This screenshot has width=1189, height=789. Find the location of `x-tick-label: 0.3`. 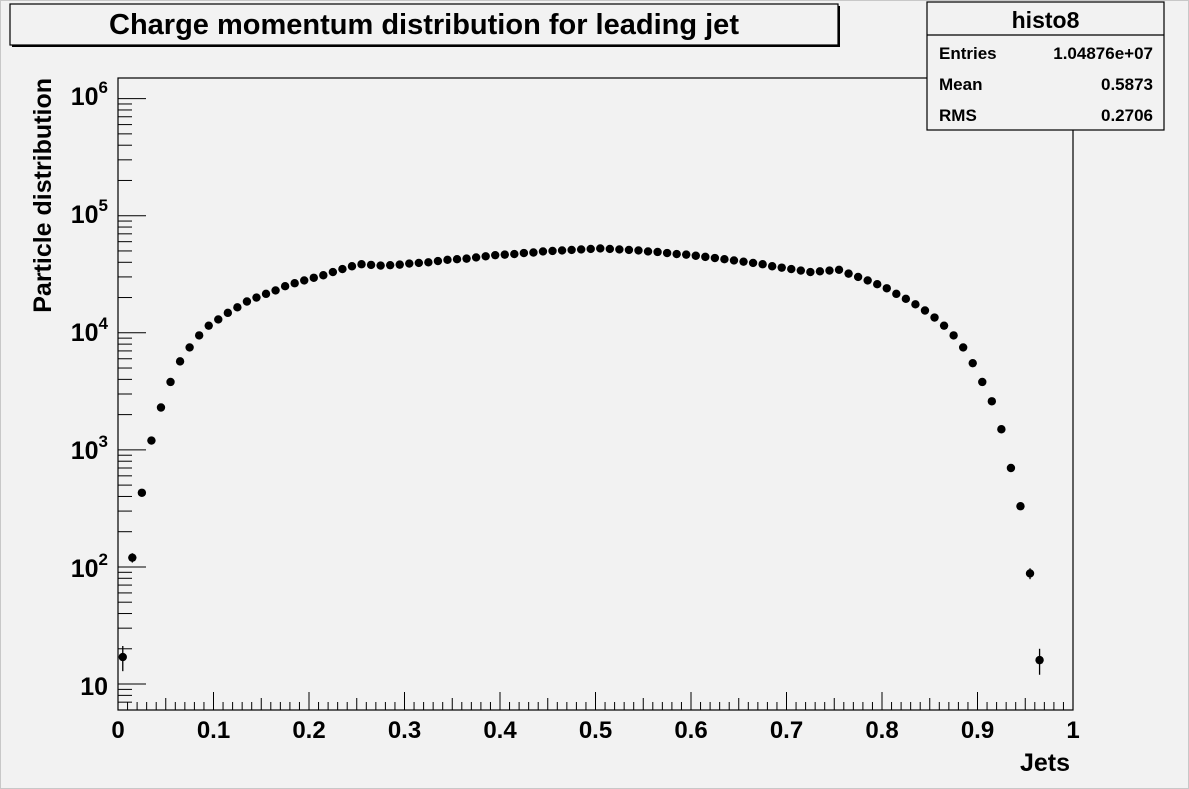

x-tick-label: 0.3 is located at coordinates (404, 730).